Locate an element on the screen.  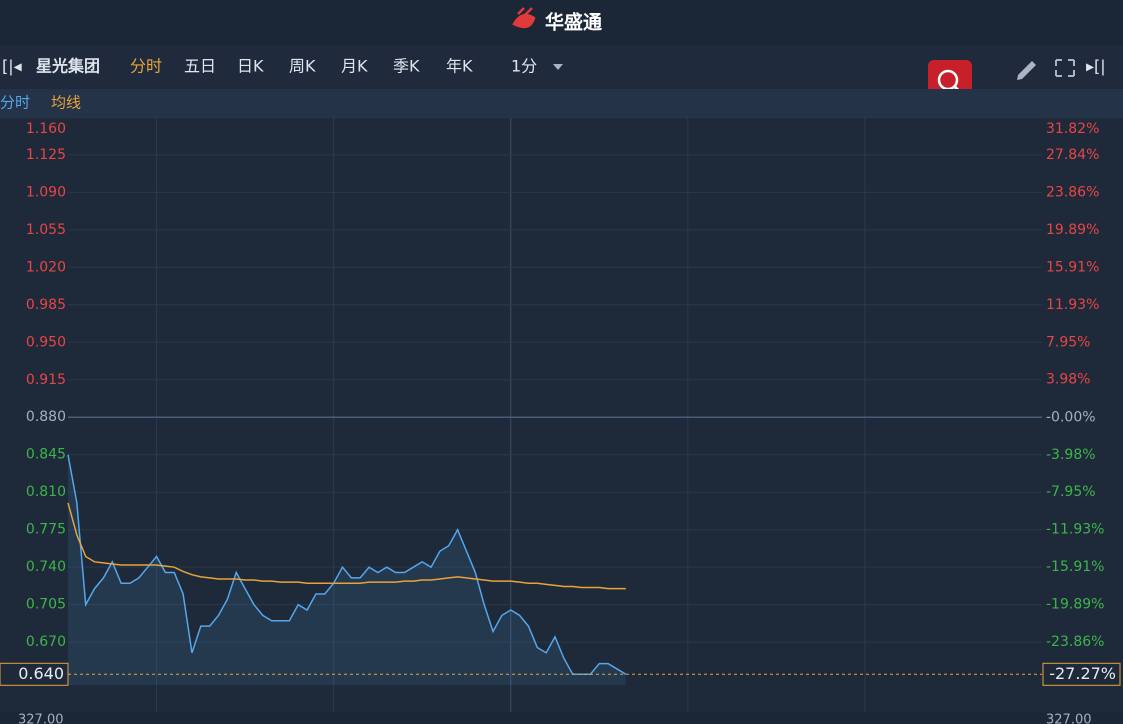
y2-tick-label: -0.00% is located at coordinates (1071, 417).